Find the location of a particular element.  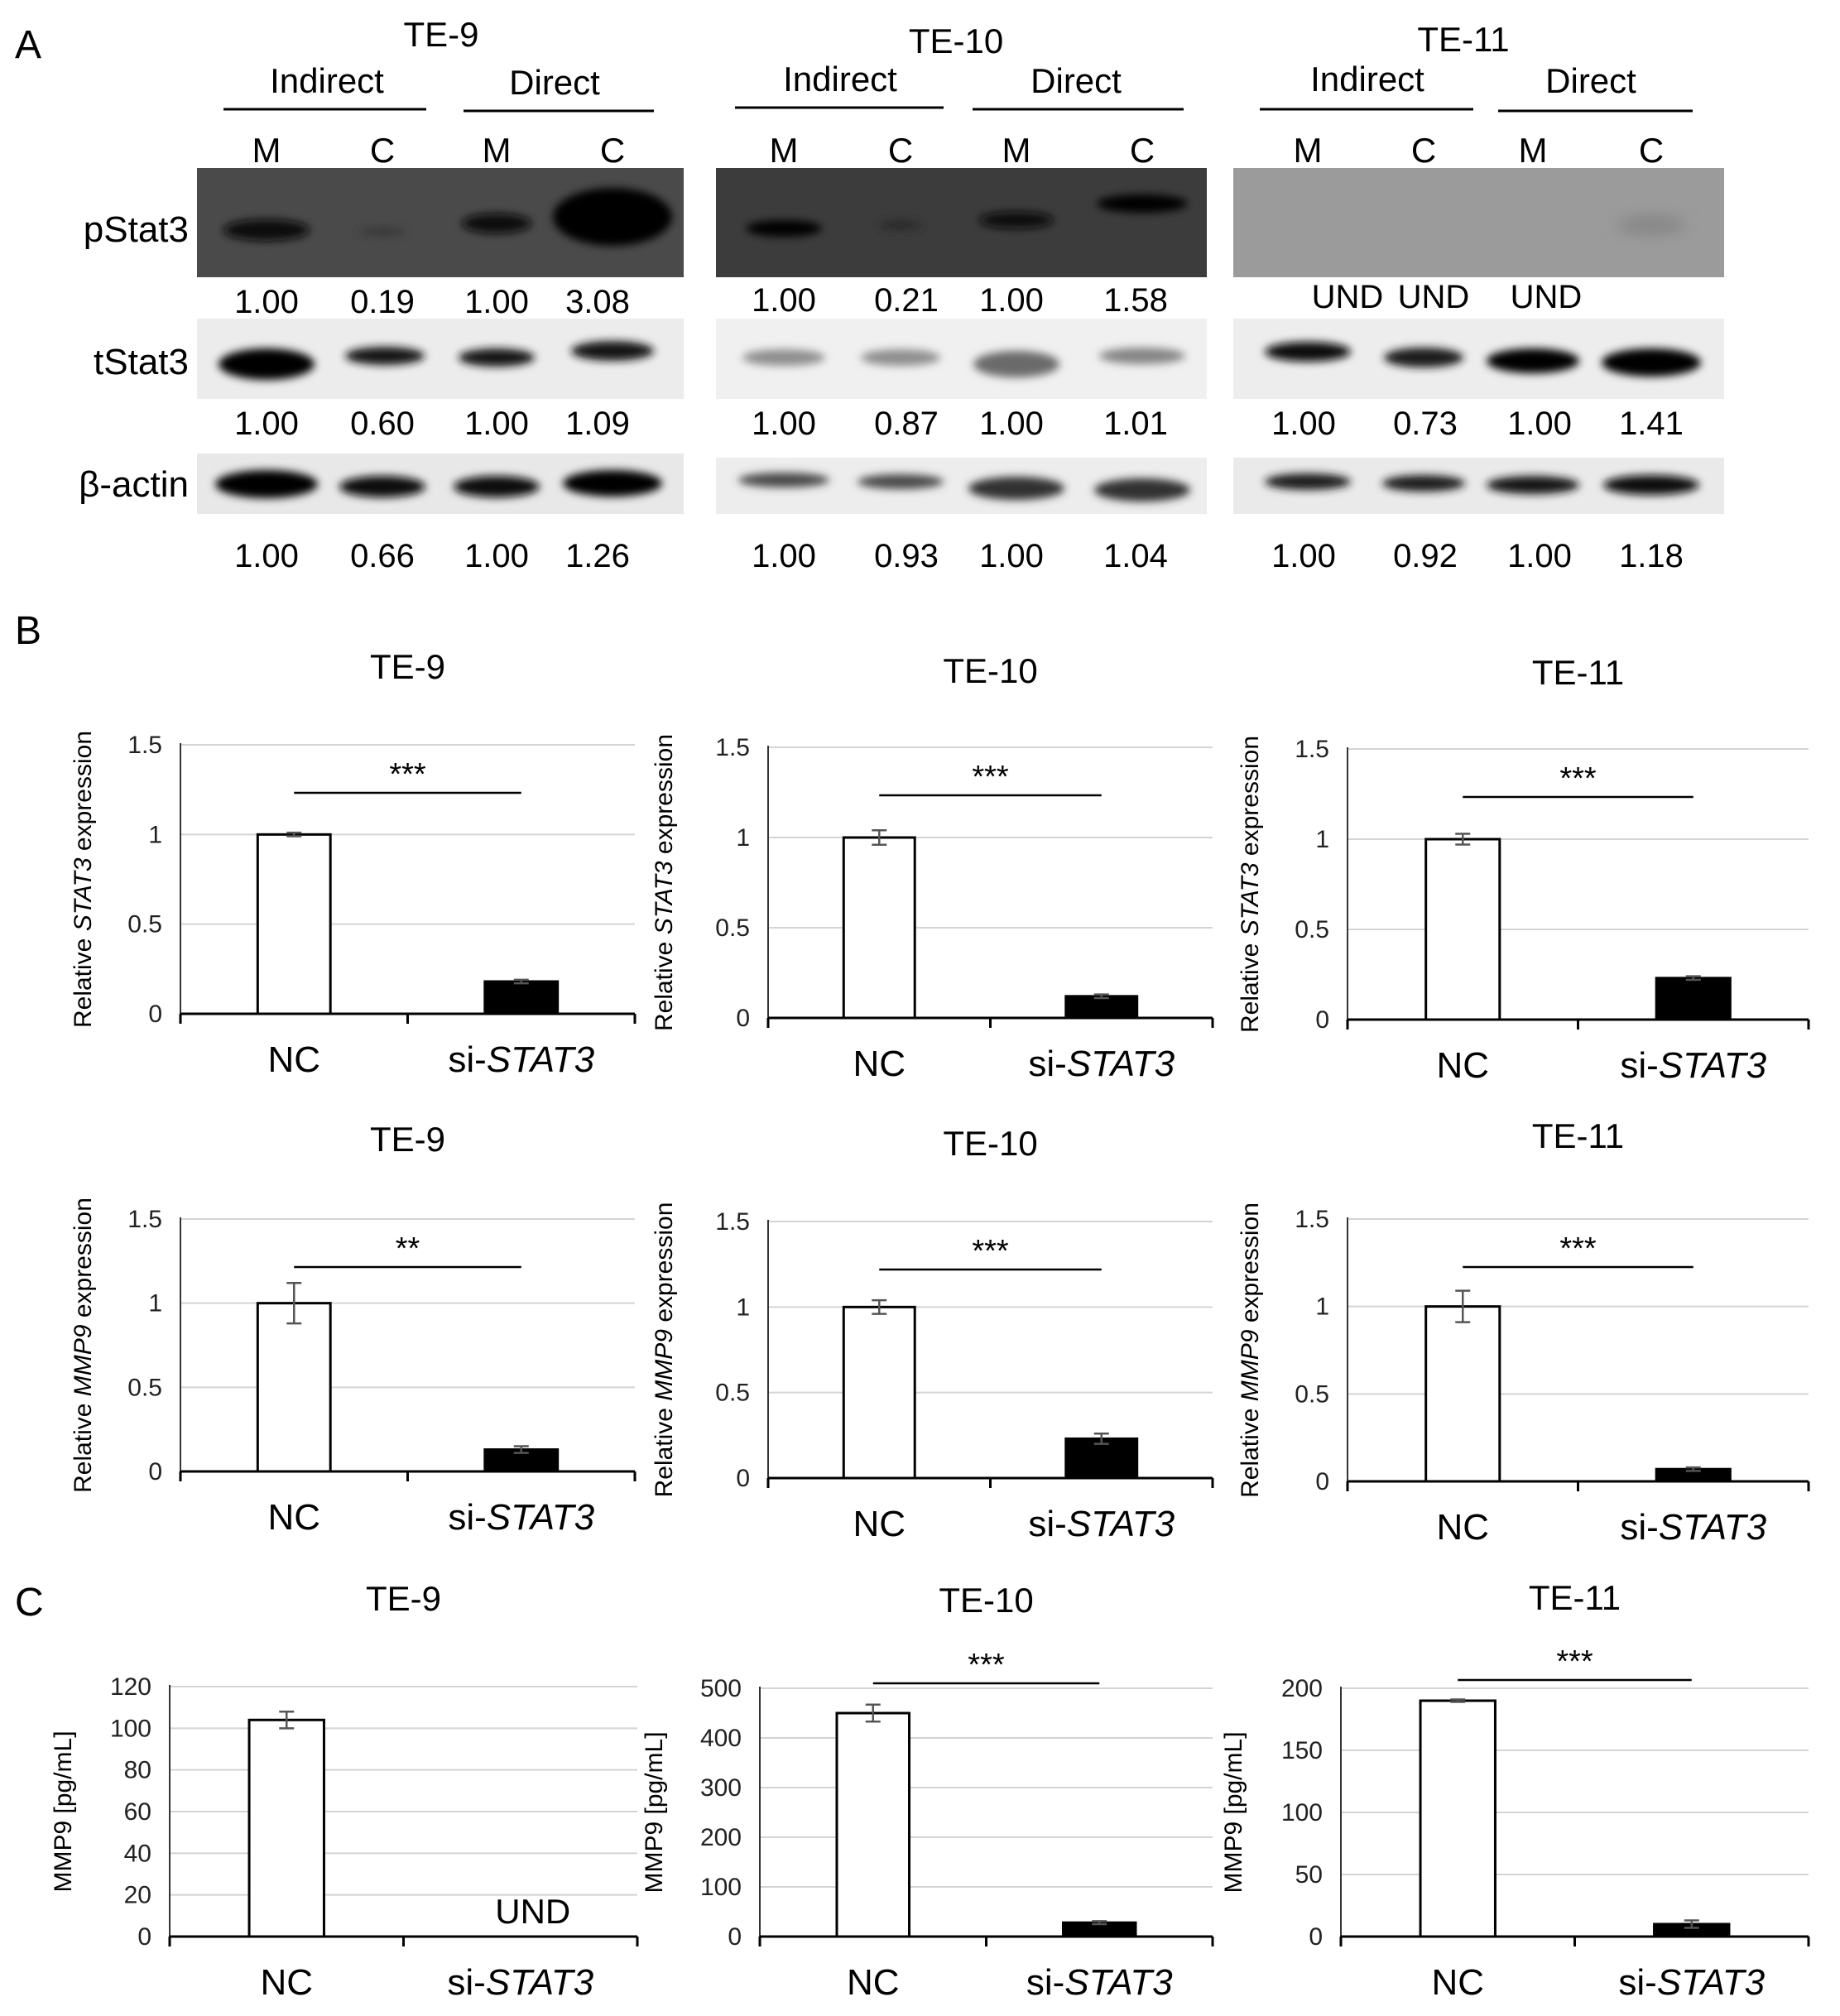

chart-title: TE-11 is located at coordinates (1575, 1597).